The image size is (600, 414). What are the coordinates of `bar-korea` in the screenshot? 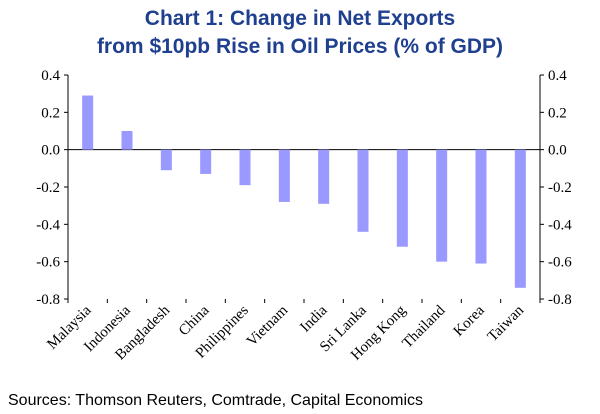 It's located at (481, 206).